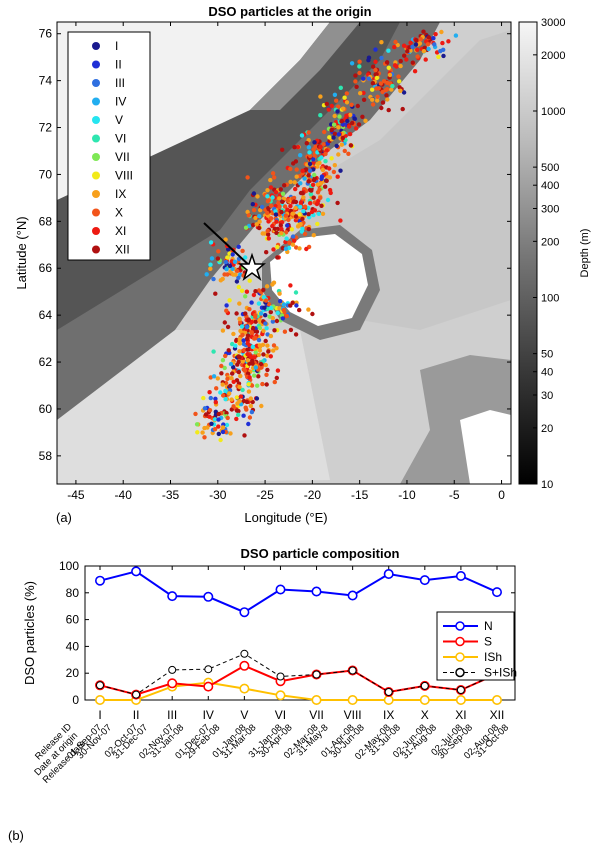 Image resolution: width=606 pixels, height=845 pixels. What do you see at coordinates (76, 495) in the screenshot?
I see `map-xtick-label: -45` at bounding box center [76, 495].